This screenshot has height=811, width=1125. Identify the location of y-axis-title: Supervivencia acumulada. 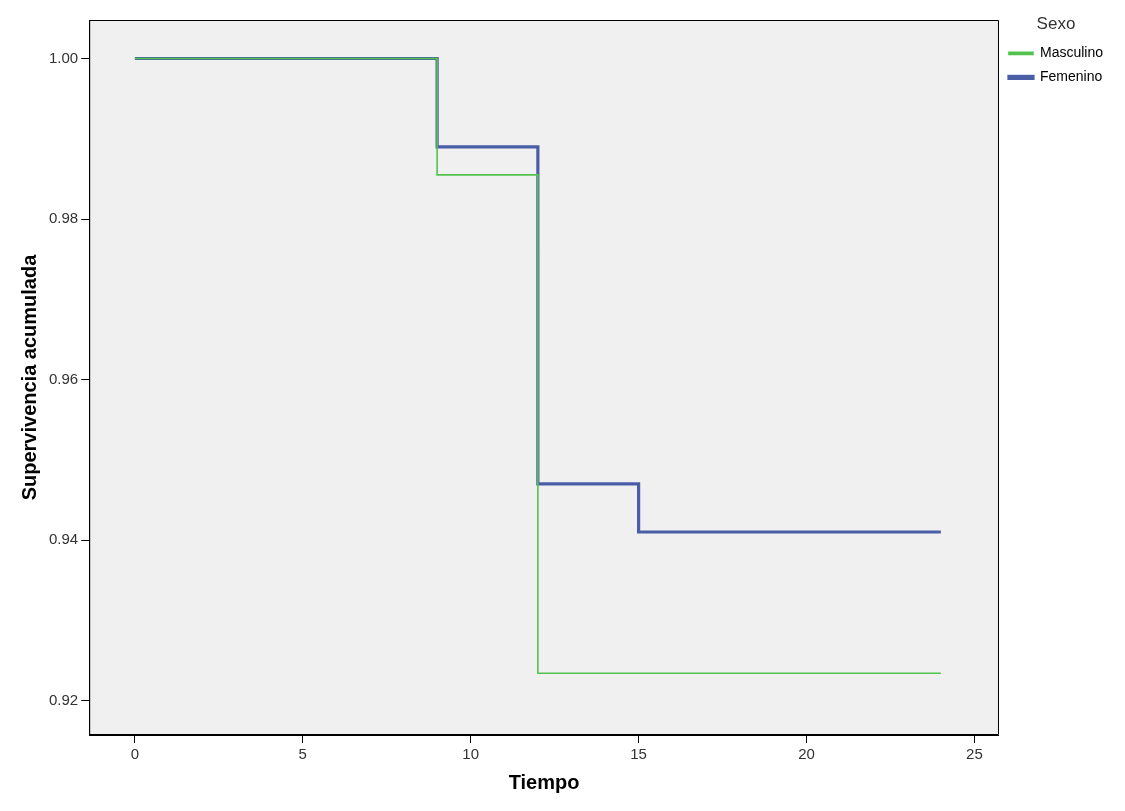
(28, 377).